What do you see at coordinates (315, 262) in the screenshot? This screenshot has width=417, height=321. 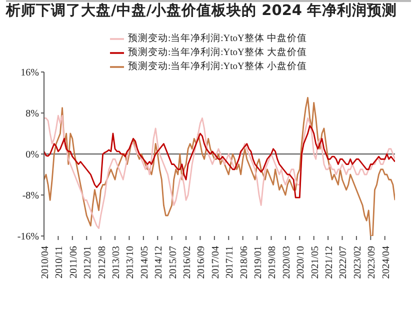 I see `x-tick-label: 2021/05` at bounding box center [315, 262].